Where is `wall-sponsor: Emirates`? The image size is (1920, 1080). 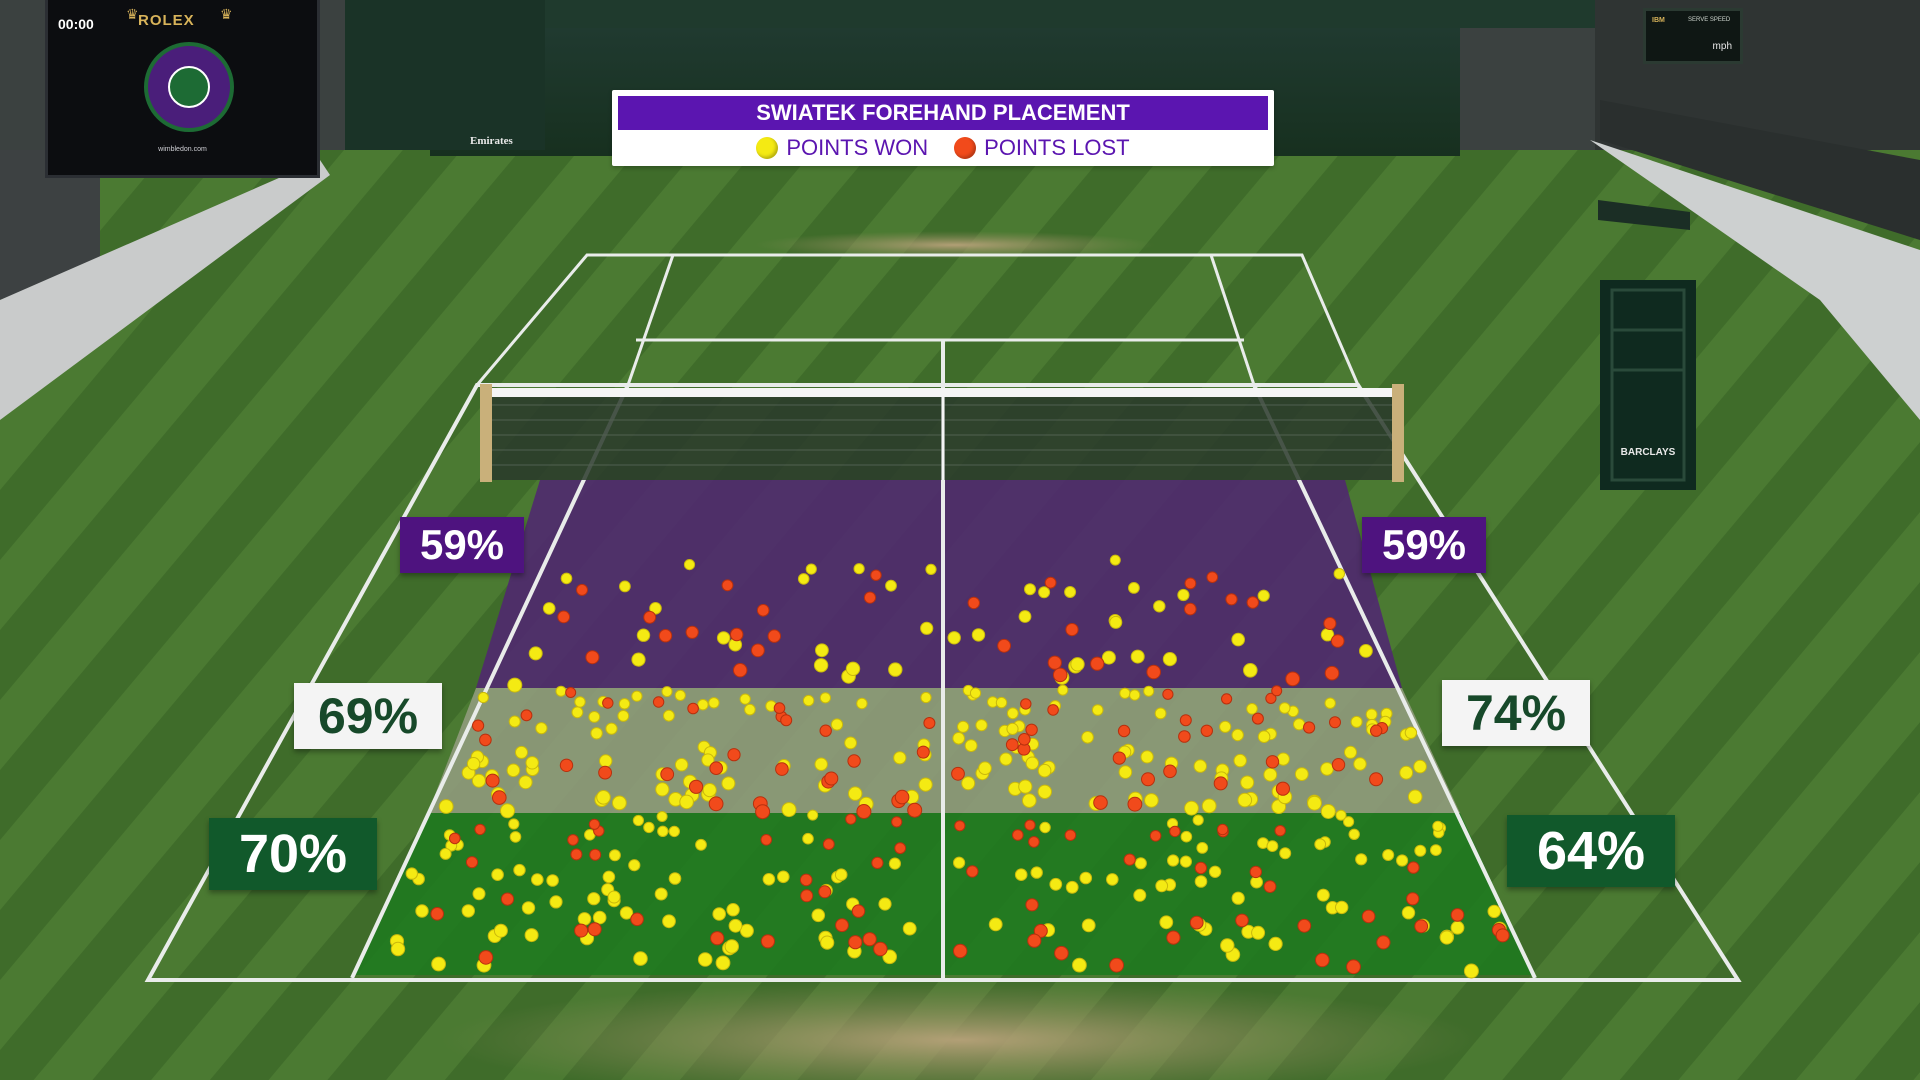
wall-sponsor: Emirates is located at coordinates (491, 141).